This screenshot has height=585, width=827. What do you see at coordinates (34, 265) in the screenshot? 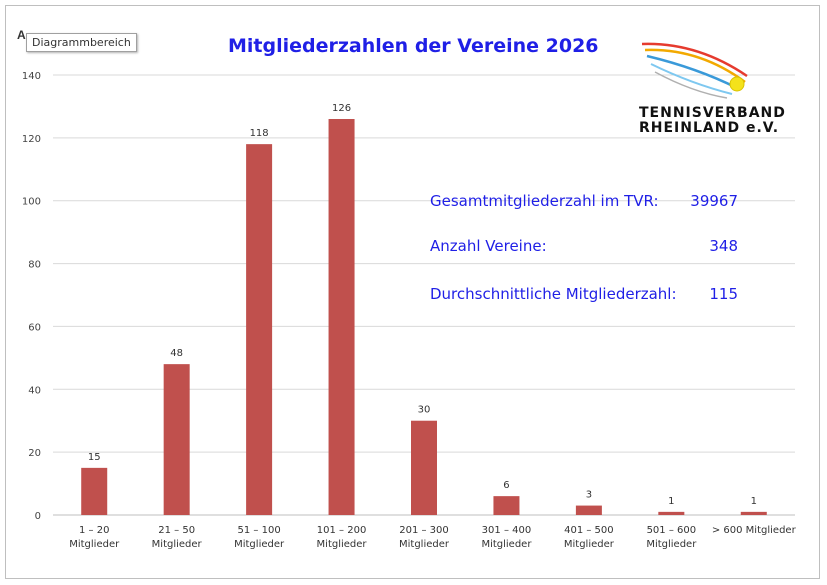
I see `y-tick-label: 80` at bounding box center [34, 265].